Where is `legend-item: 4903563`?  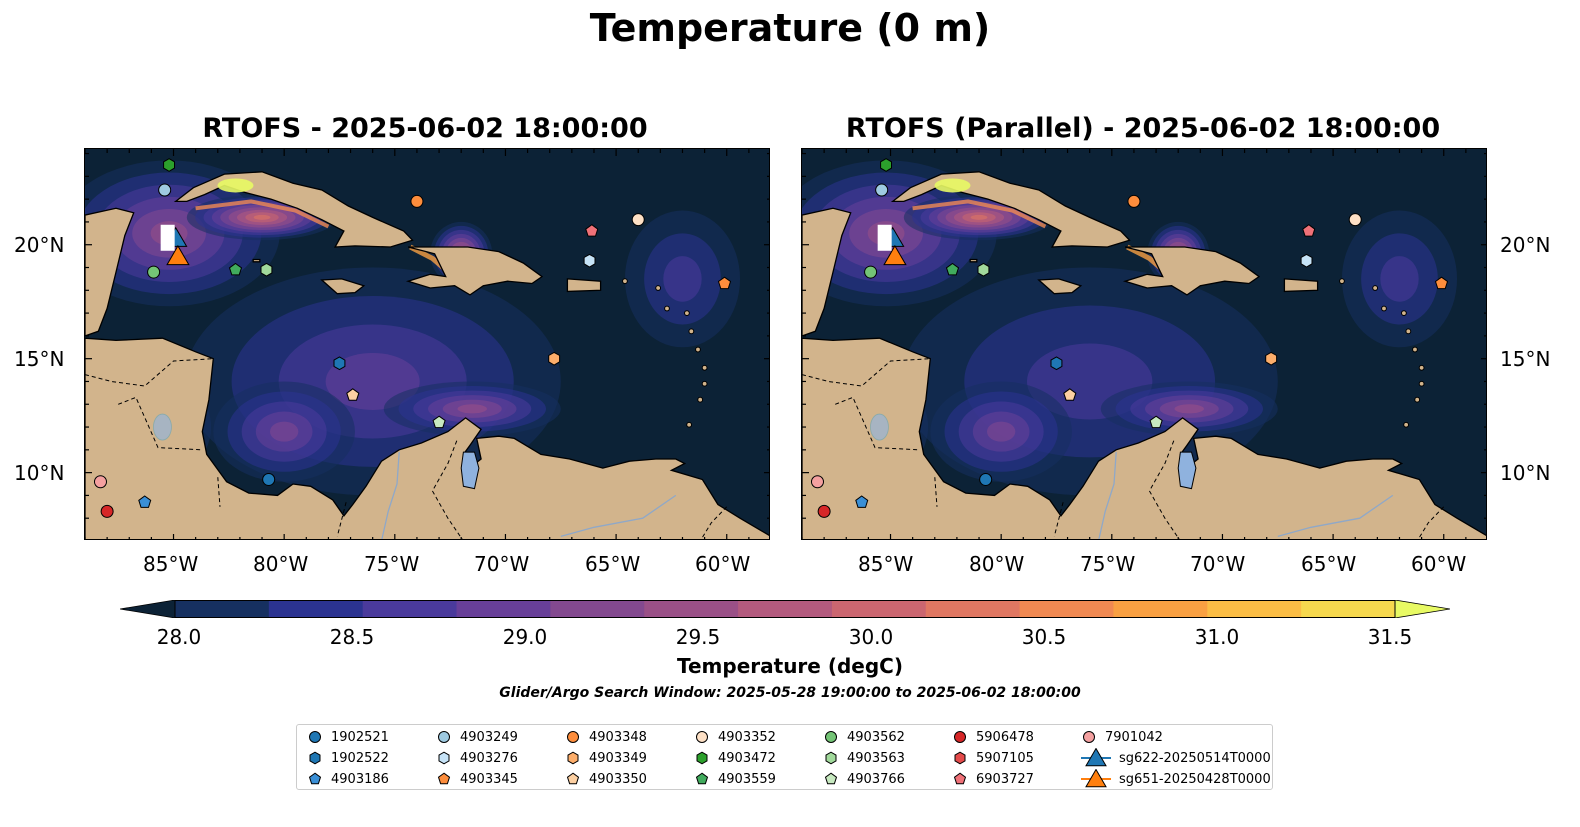
legend-item: 4903563 is located at coordinates (864, 758).